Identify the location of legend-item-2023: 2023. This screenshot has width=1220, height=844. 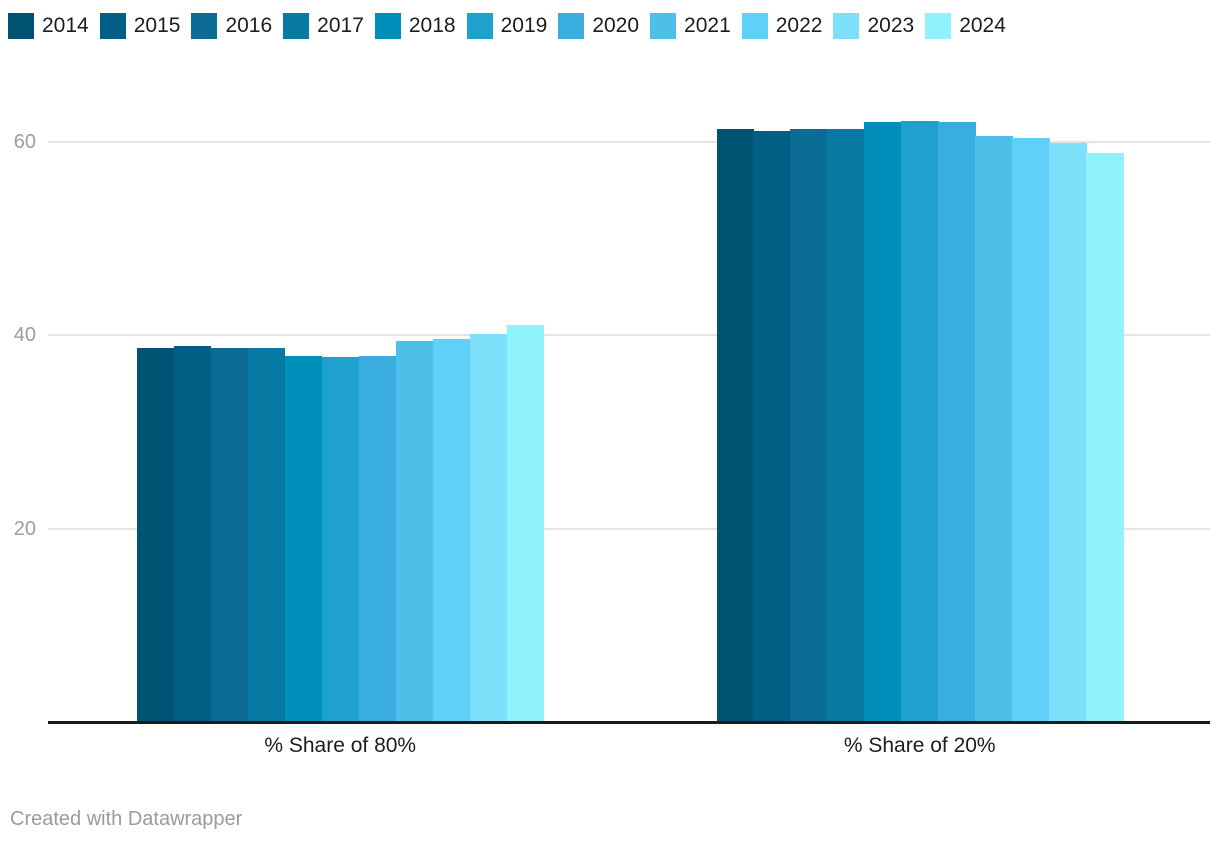
(873, 26).